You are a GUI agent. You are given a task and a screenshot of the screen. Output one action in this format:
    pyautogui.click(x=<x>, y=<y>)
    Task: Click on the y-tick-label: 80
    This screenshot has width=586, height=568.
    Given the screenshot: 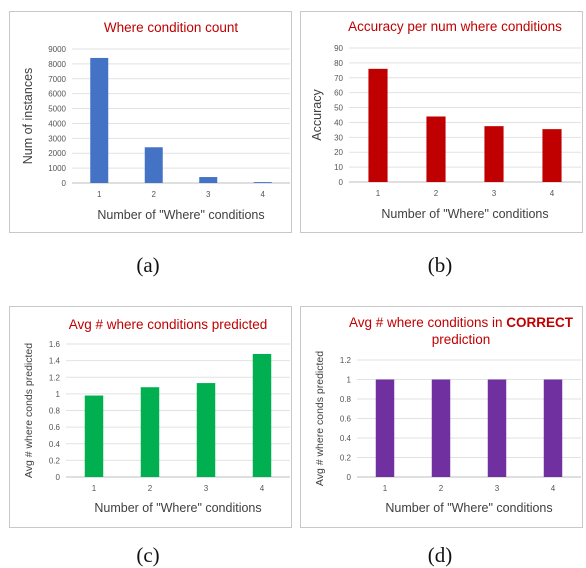 What is the action you would take?
    pyautogui.click(x=338, y=63)
    